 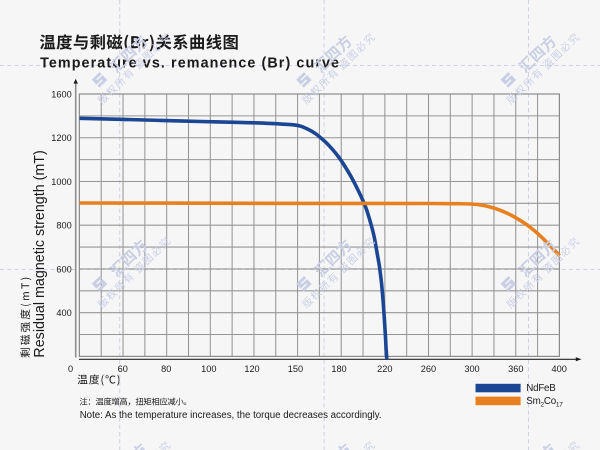 I want to click on svg-text: 360, so click(x=515, y=369).